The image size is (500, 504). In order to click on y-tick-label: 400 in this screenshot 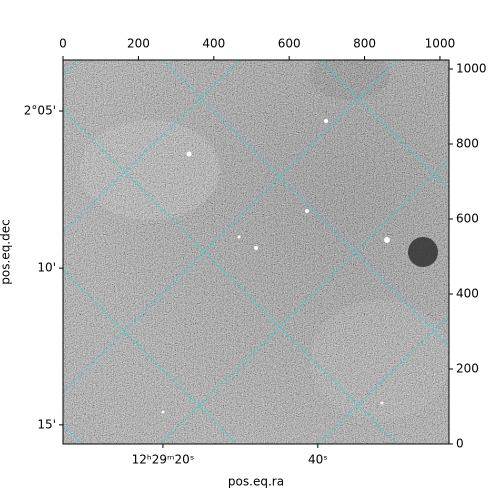, I will do `click(467, 294)`.